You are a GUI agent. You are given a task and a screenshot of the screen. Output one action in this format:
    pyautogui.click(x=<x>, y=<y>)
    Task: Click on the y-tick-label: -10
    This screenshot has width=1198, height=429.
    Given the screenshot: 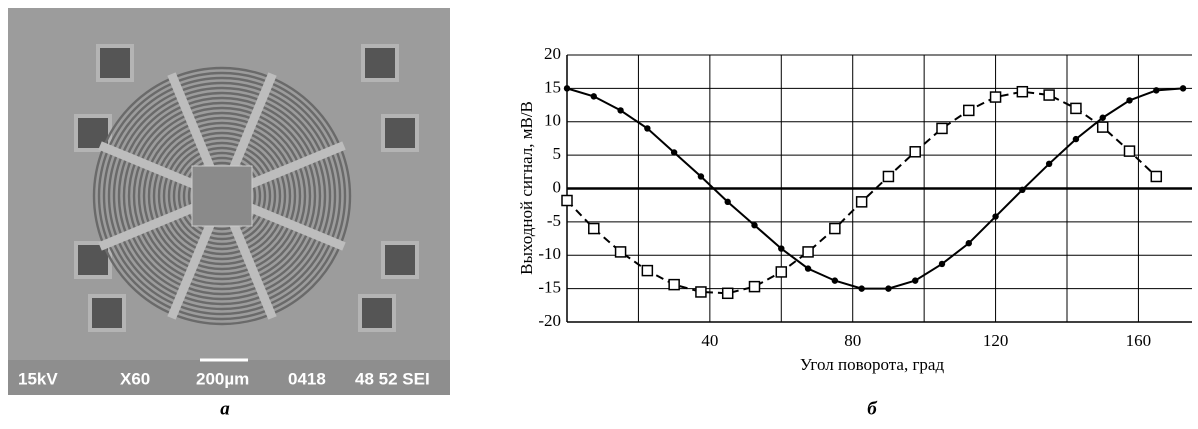 What is the action you would take?
    pyautogui.click(x=549, y=253)
    